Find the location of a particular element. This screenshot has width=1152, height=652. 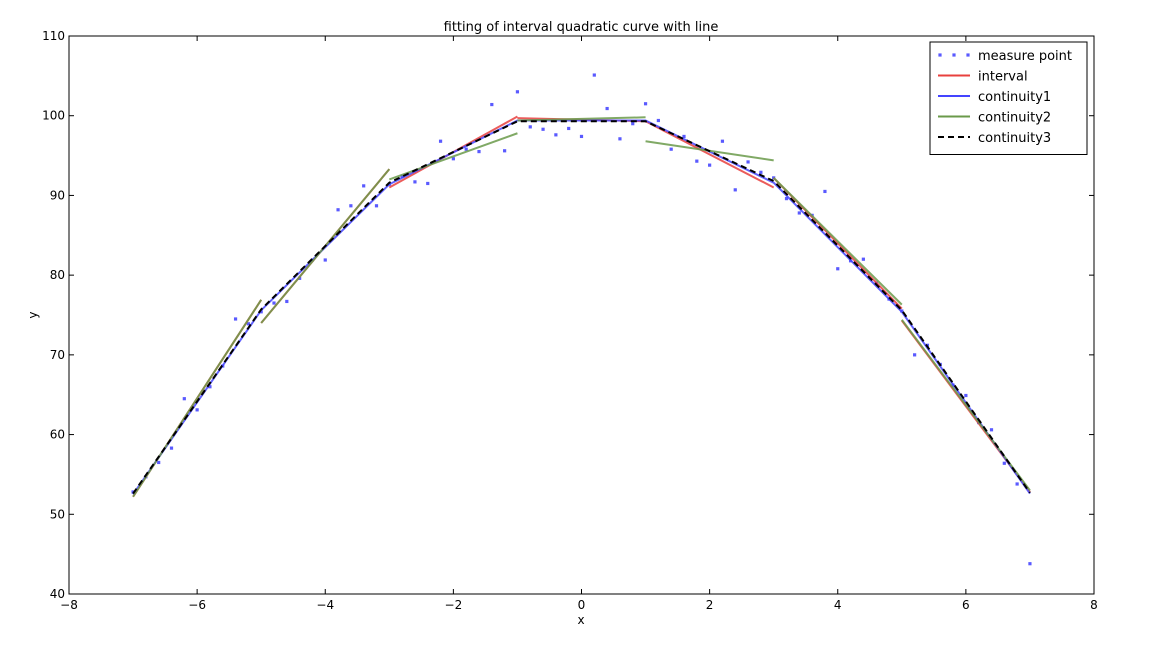

legend-item: continuity1 is located at coordinates (994, 97).